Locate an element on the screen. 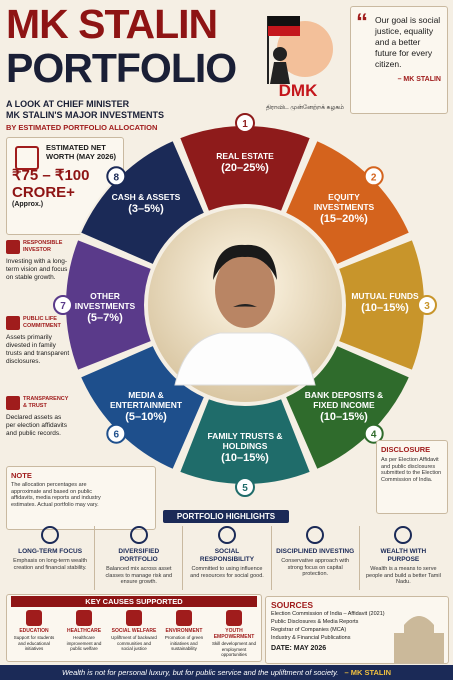  causes-title: KEY CAUSES SUPPORTED is located at coordinates (134, 601).